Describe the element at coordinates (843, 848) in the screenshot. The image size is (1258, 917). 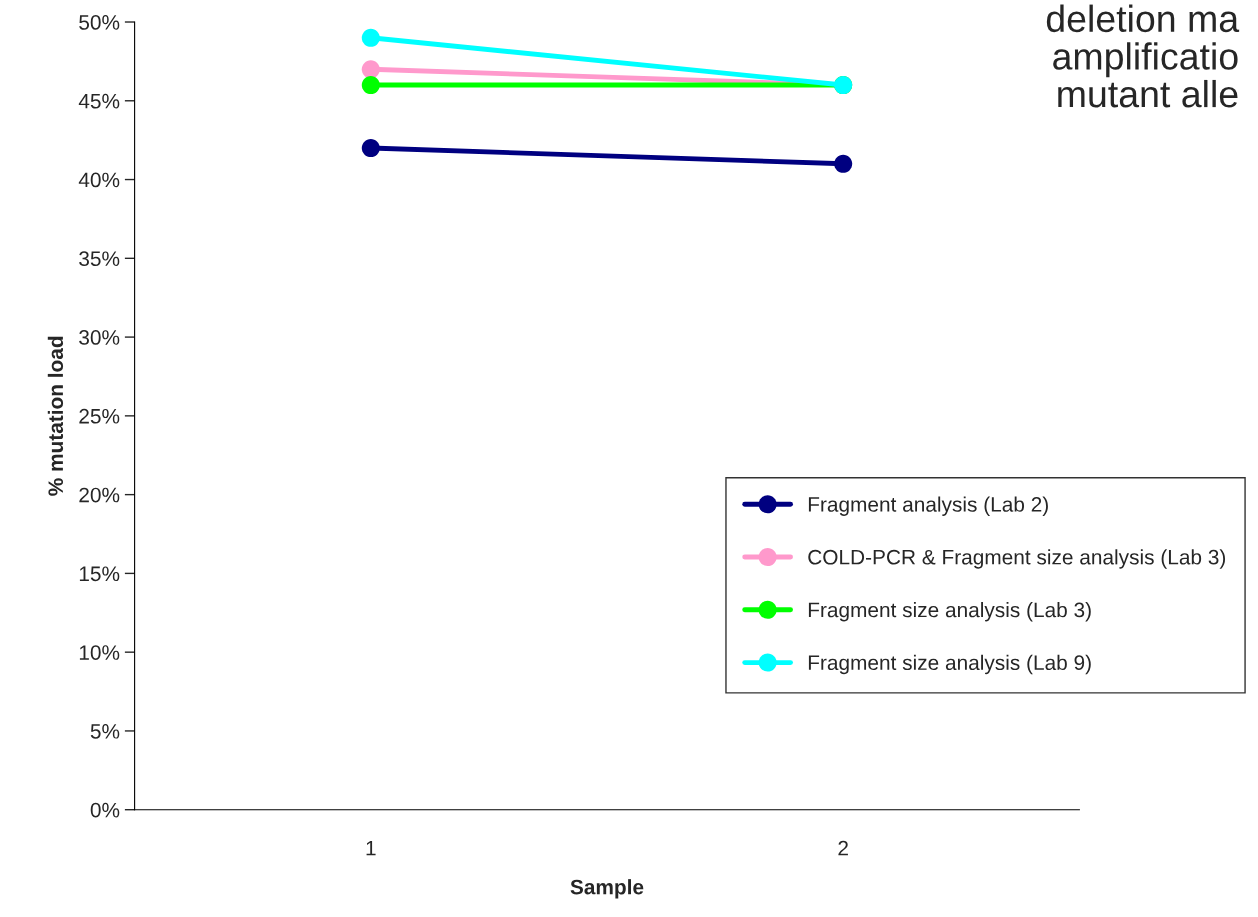
I see `x-tick-label: 2` at that location.